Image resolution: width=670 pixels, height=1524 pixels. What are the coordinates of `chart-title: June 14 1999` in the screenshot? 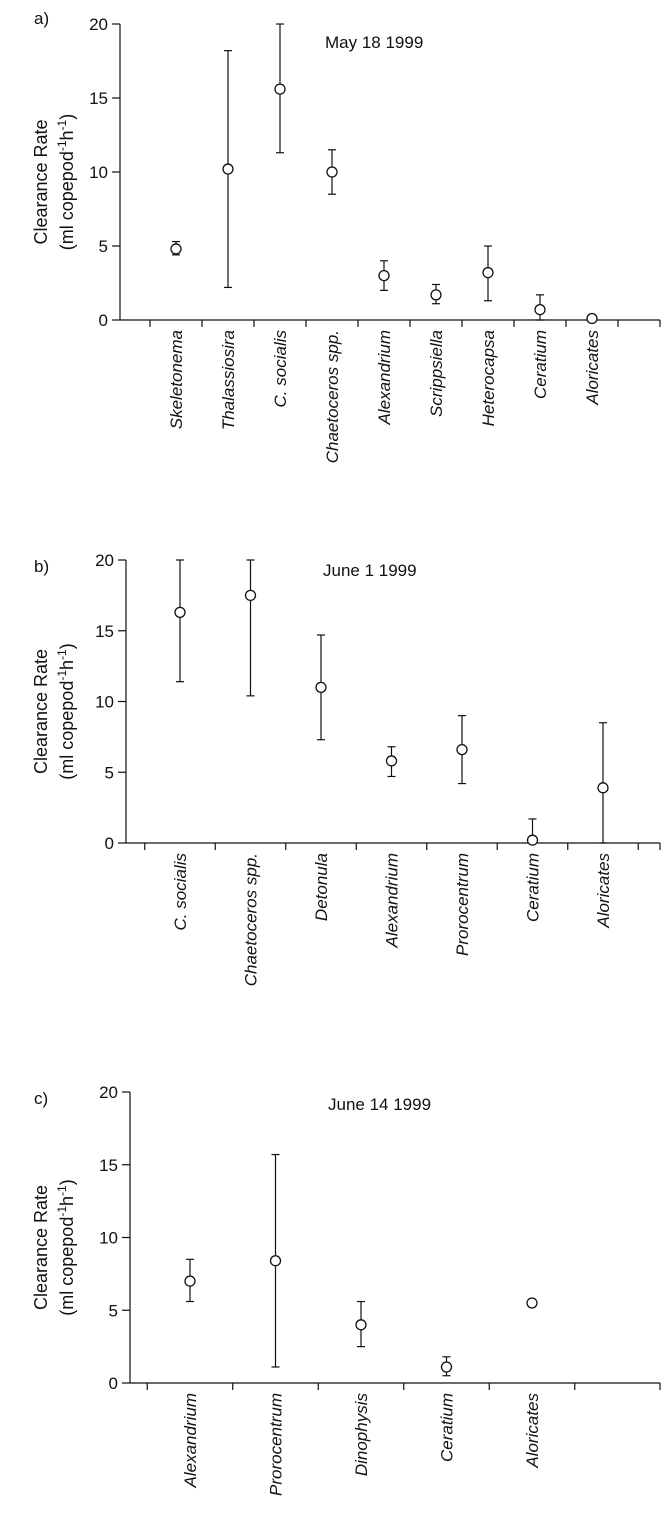 It's located at (379, 1104).